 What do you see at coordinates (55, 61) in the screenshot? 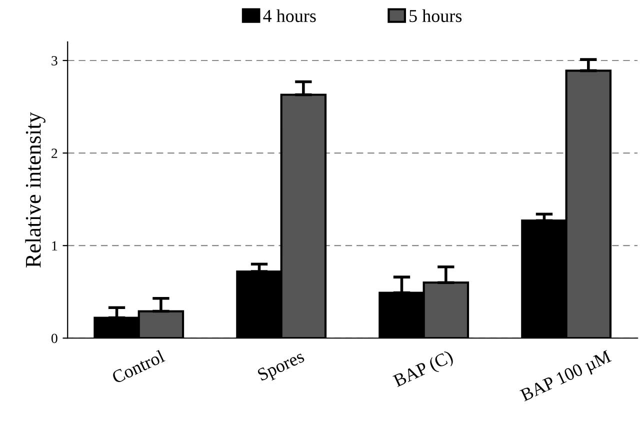
I see `y-tick-label: 3` at bounding box center [55, 61].